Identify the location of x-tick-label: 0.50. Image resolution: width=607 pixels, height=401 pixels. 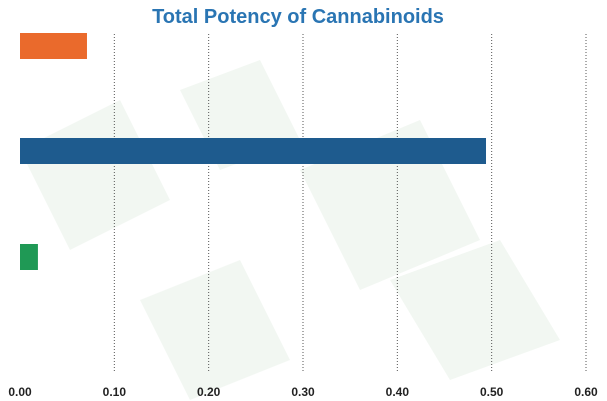
(492, 392).